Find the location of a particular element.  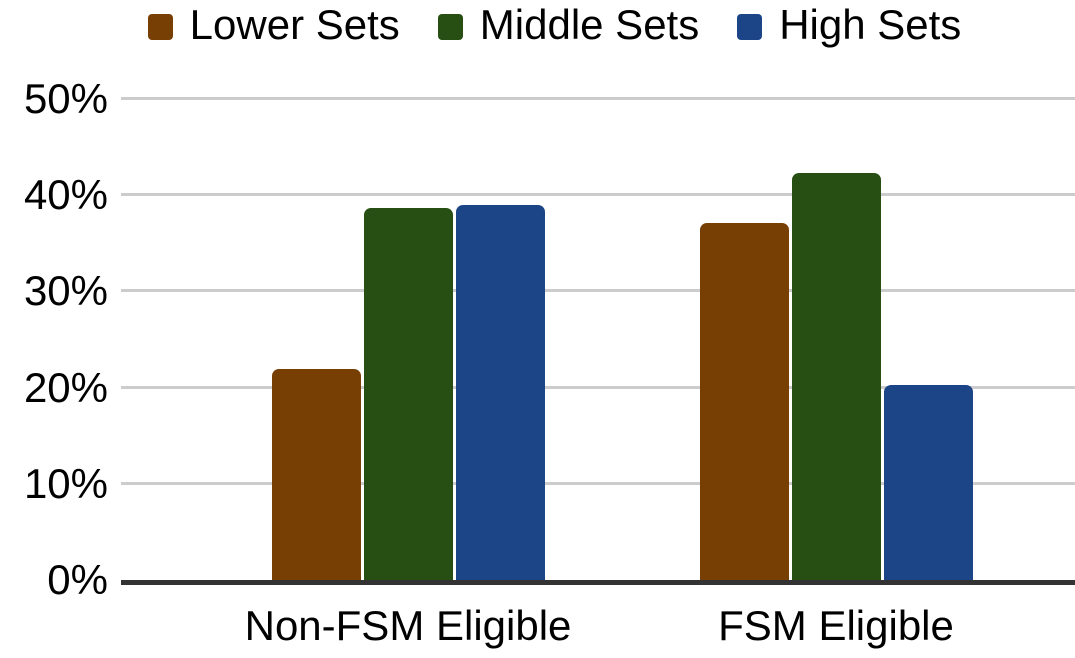

legend-swatch-high-sets is located at coordinates (750, 26).